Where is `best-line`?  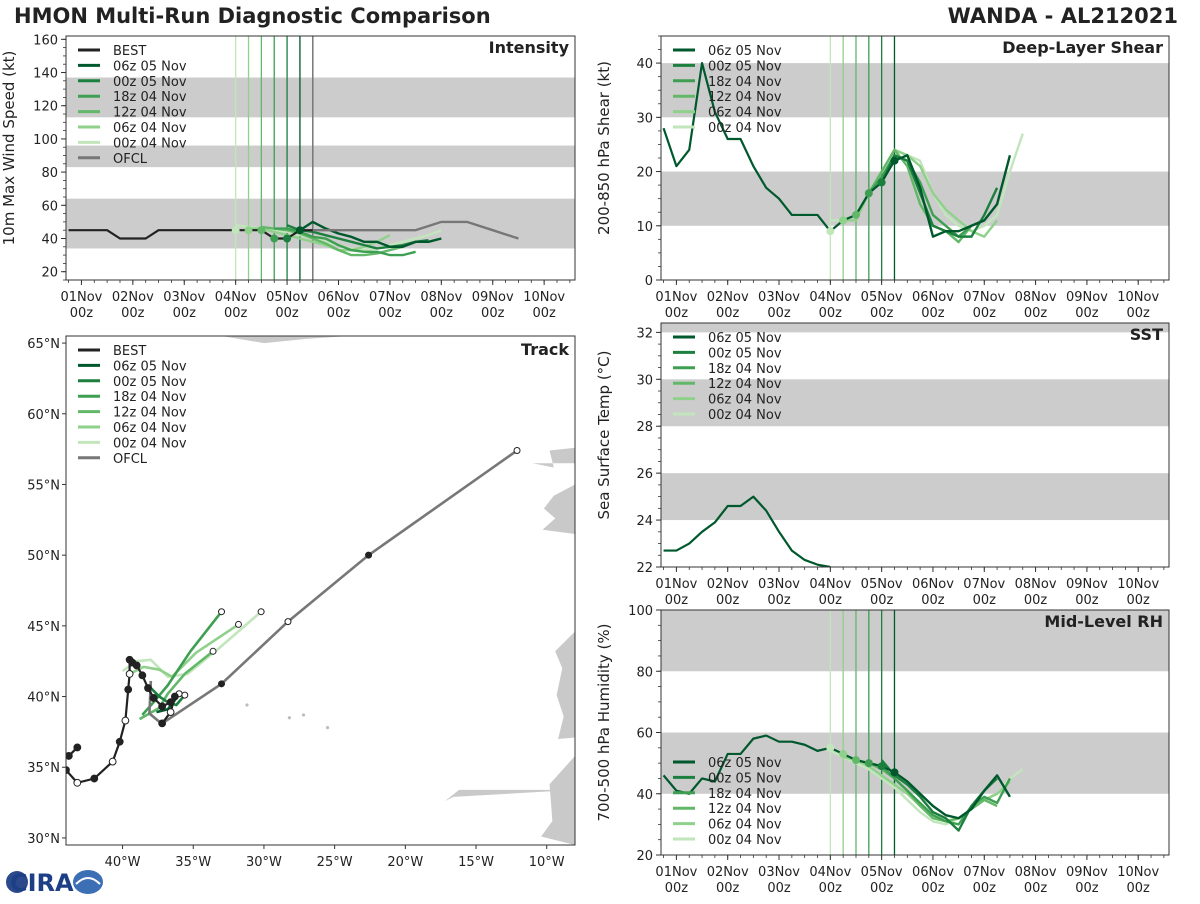 best-line is located at coordinates (747, 531).